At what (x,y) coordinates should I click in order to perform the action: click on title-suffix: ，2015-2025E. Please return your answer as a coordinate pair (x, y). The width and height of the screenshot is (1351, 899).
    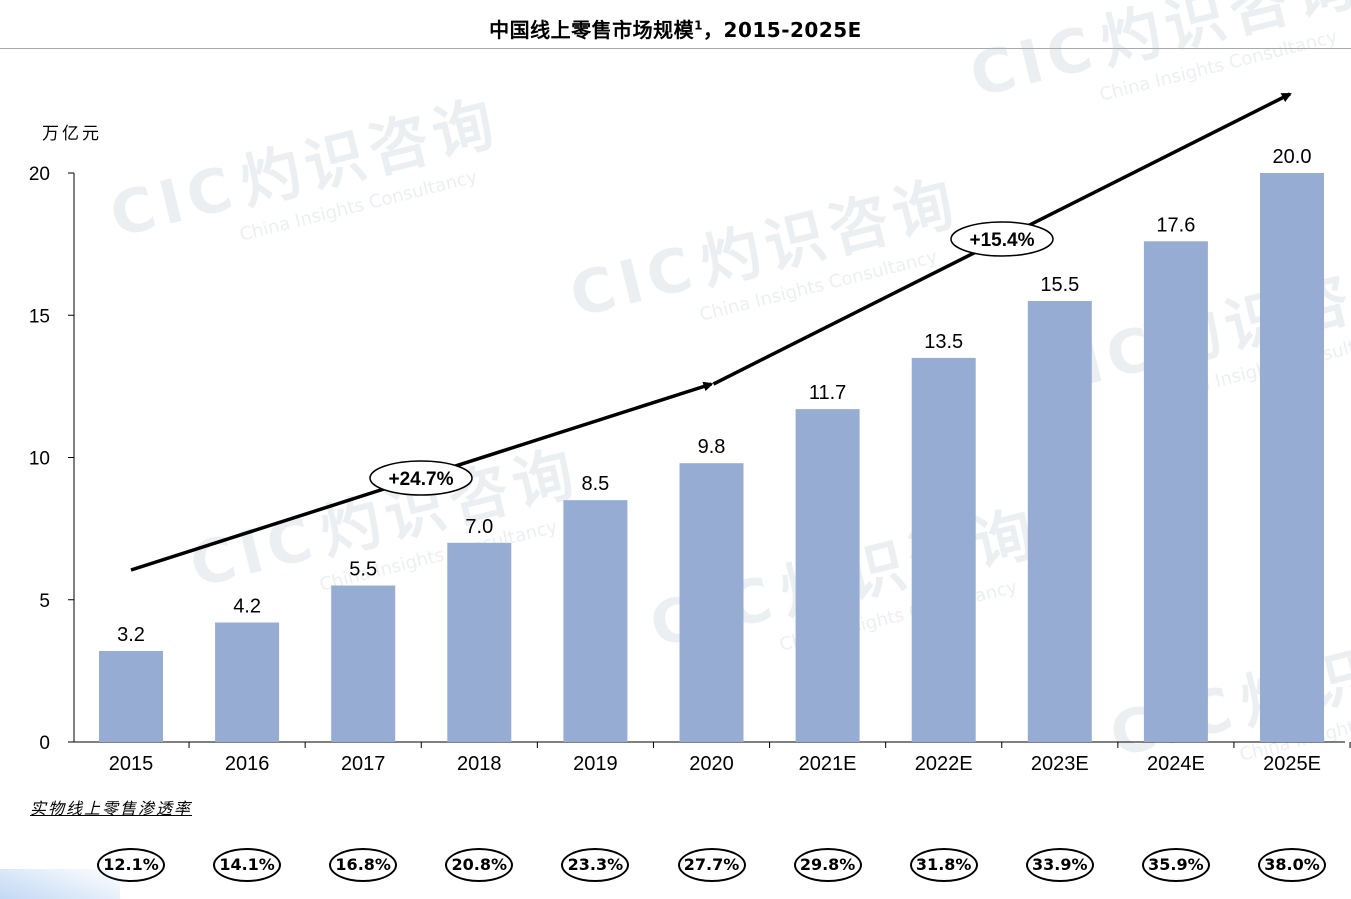
    Looking at the image, I should click on (782, 30).